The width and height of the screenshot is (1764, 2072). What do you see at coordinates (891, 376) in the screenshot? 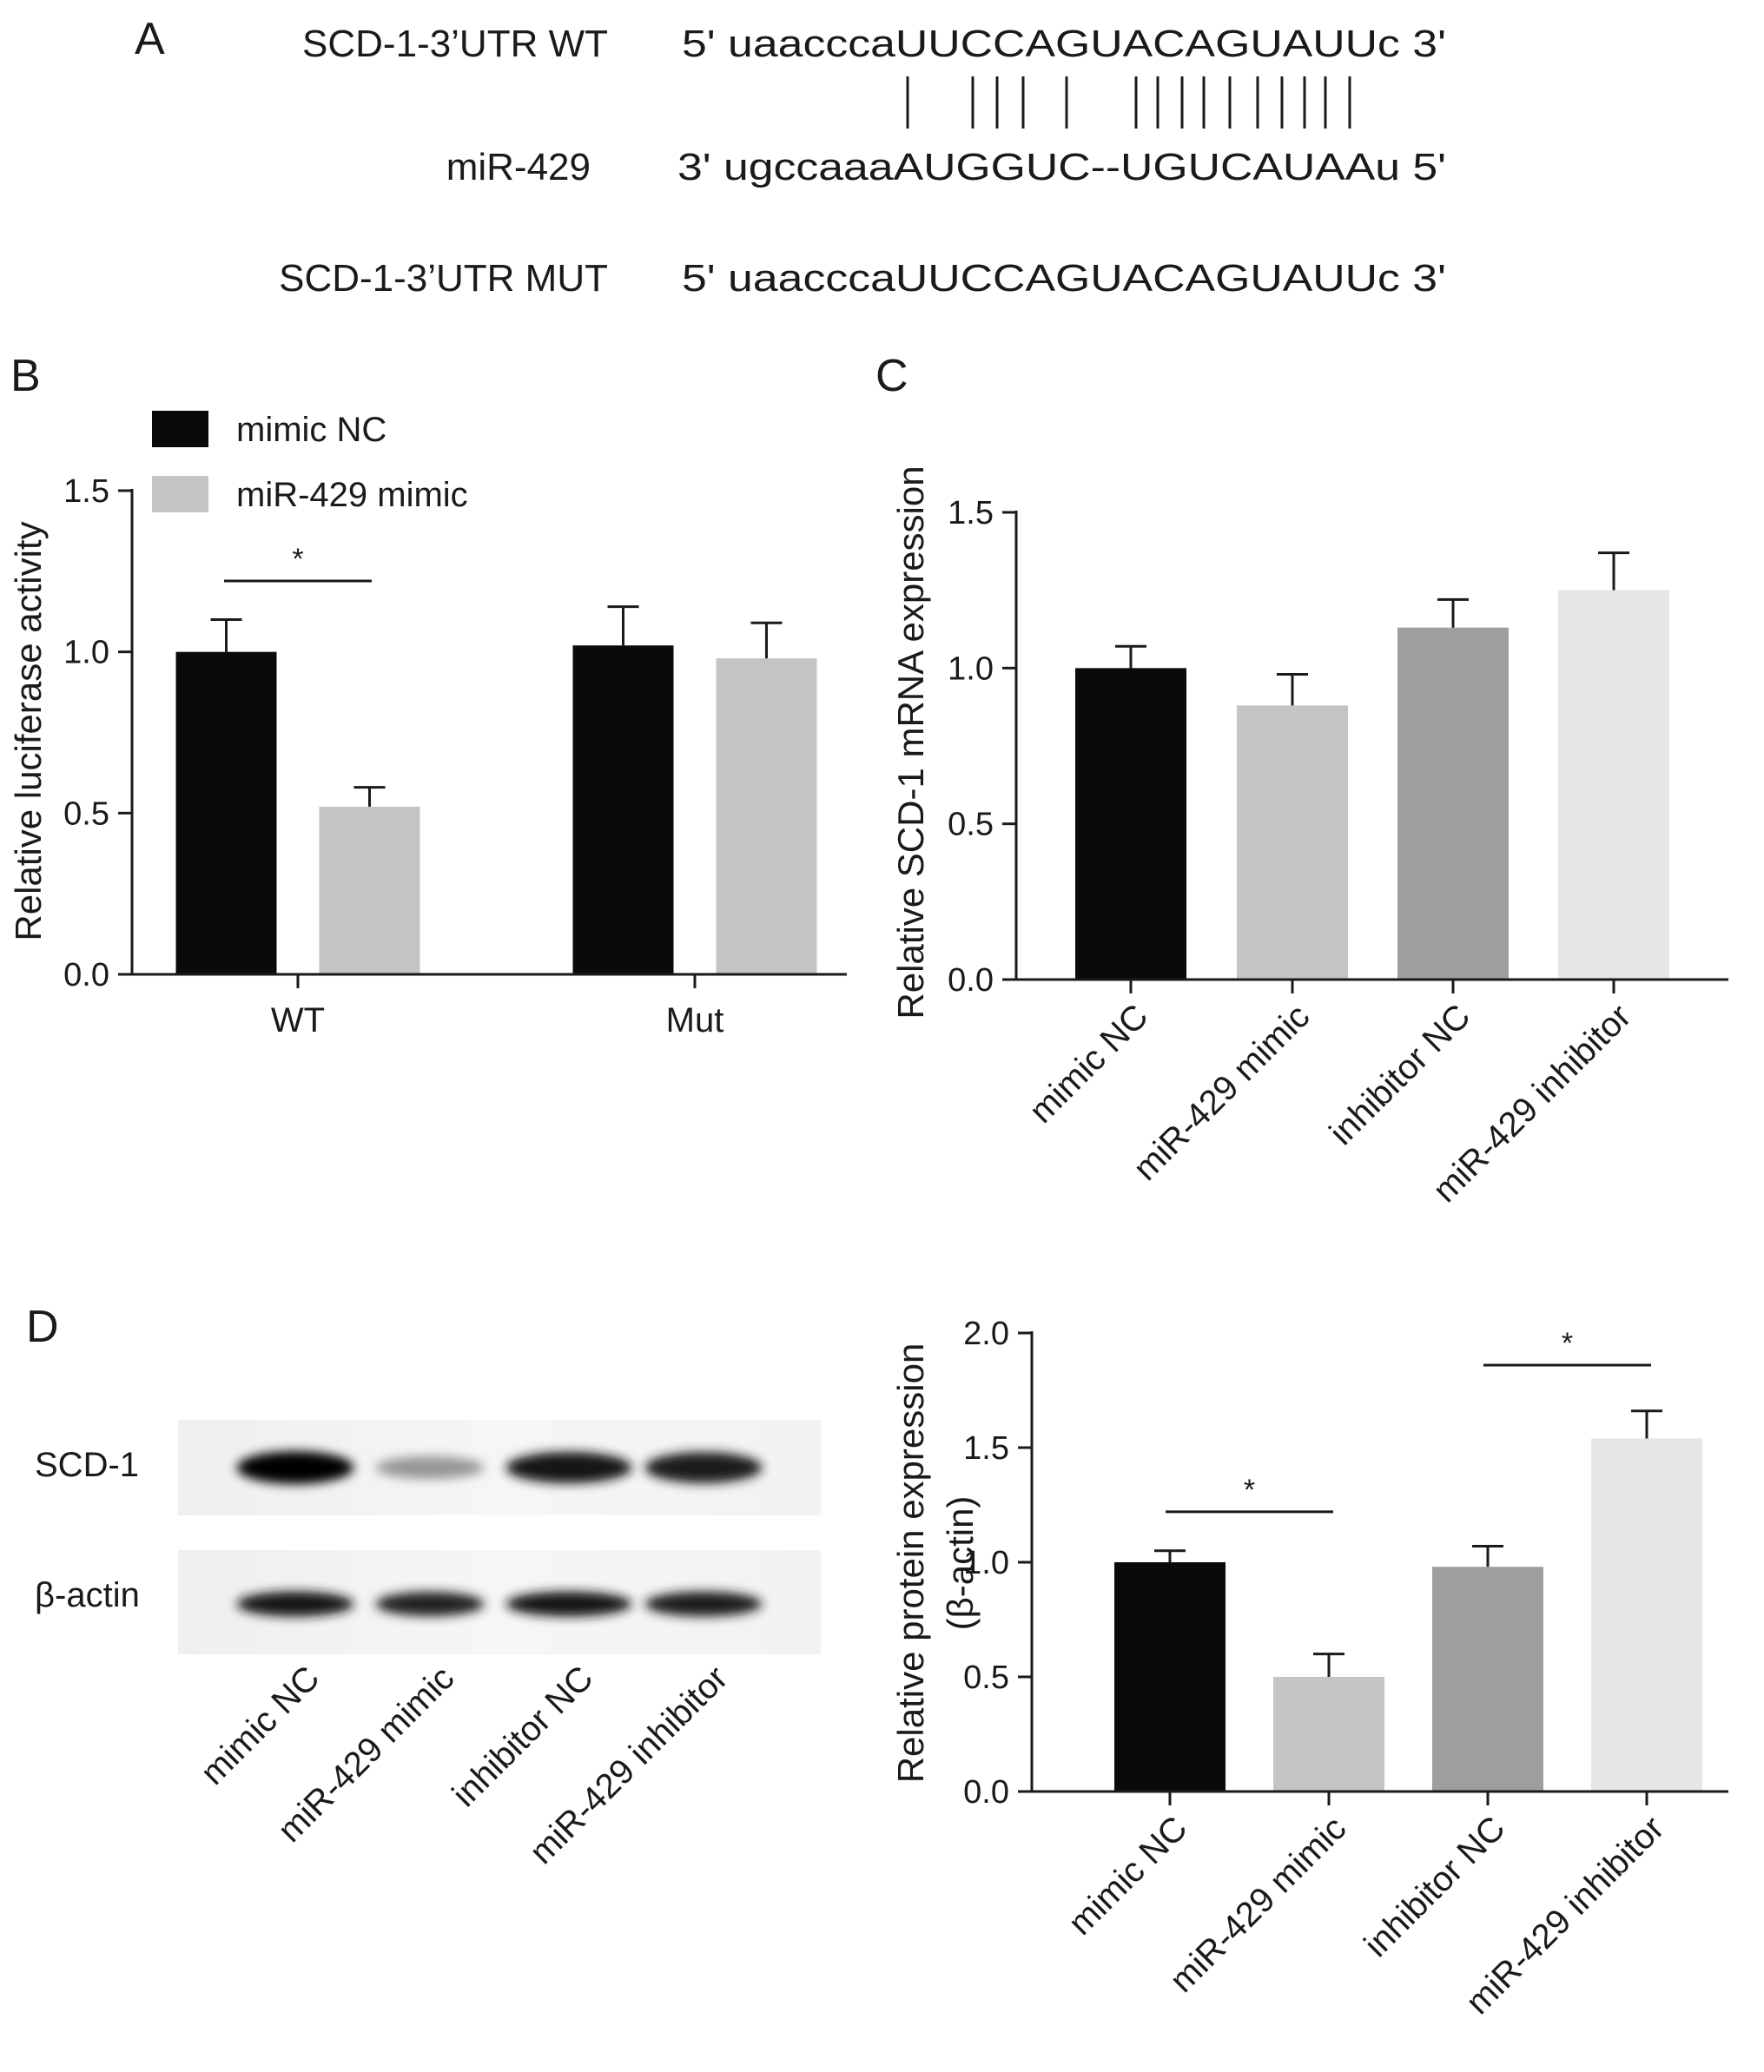
I see `panel-c-letter: C` at bounding box center [891, 376].